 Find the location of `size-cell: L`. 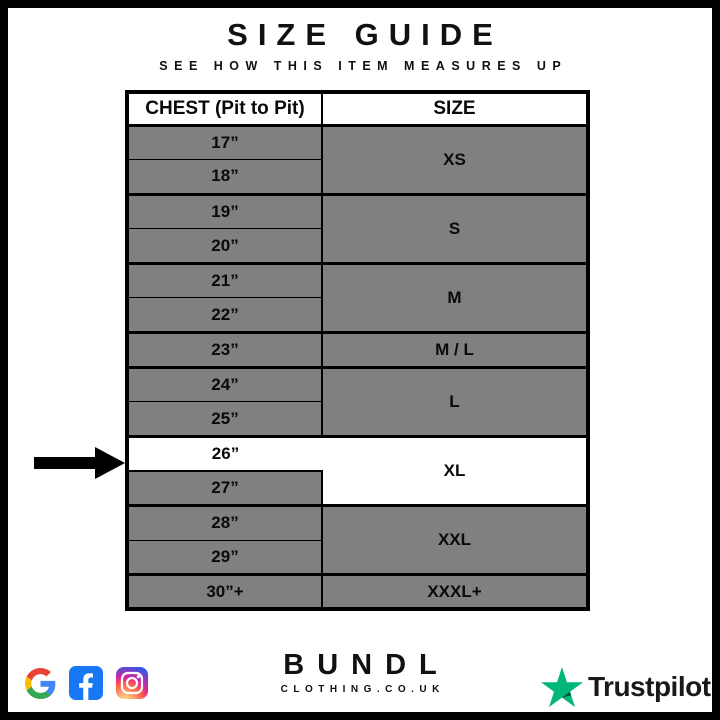

size-cell: L is located at coordinates (455, 401).